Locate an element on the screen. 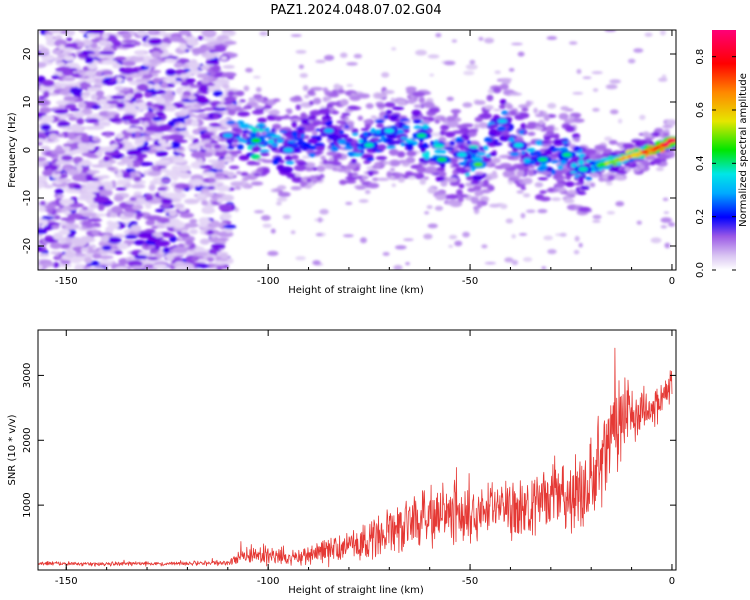 The width and height of the screenshot is (750, 600). spectrogram-x-tick-label: -100 is located at coordinates (268, 281).